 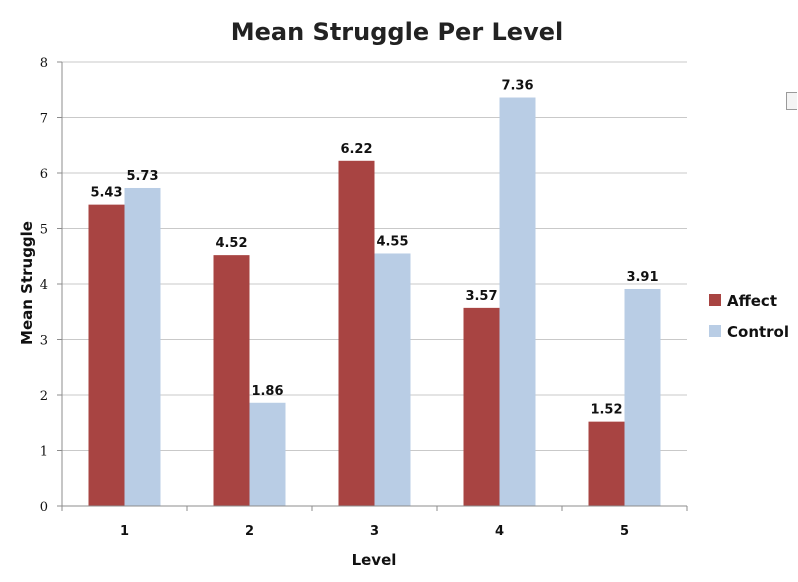 I want to click on y-axis-title: Mean Struggle, so click(x=27, y=283).